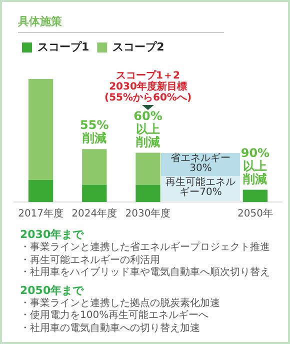 The image size is (290, 344). Describe the element at coordinates (52, 235) in the screenshot. I see `text: 2030年まで` at that location.